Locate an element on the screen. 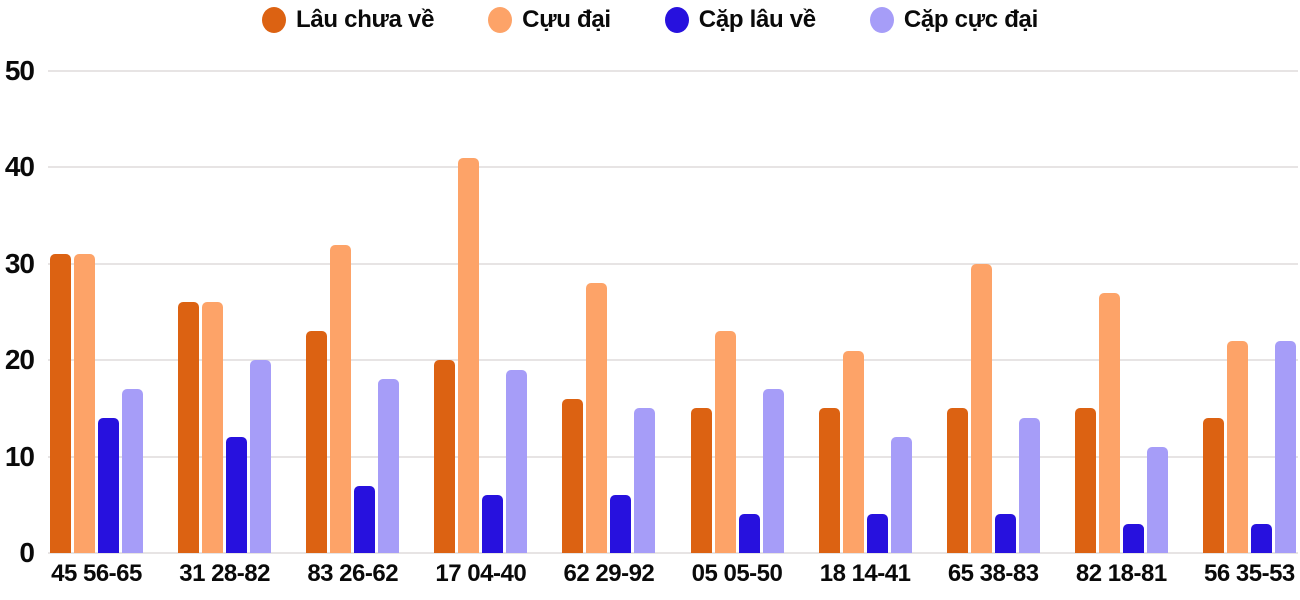 The height and width of the screenshot is (600, 1300). x-axis-category-label: 45 56-65 is located at coordinates (96, 573).